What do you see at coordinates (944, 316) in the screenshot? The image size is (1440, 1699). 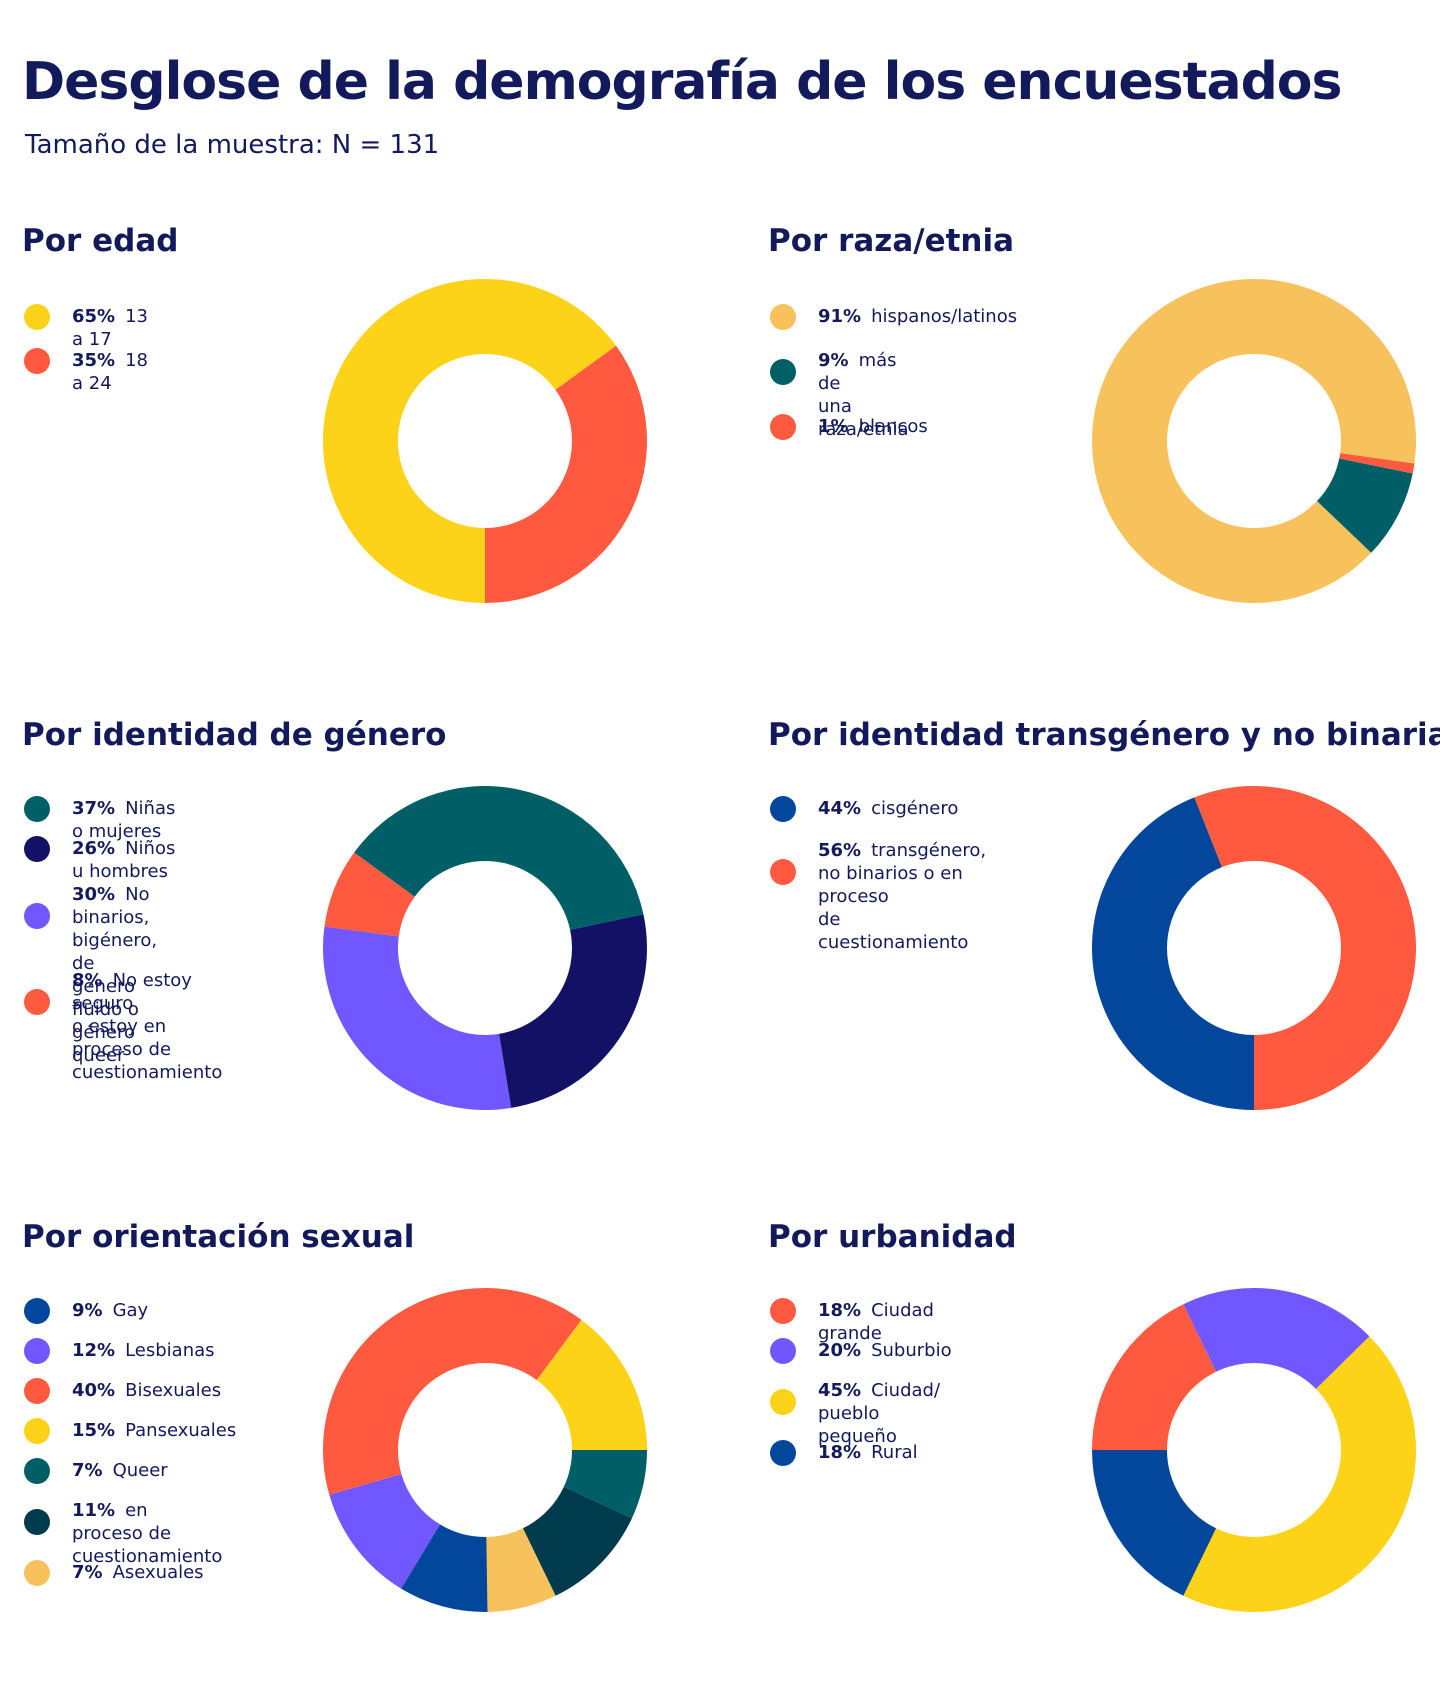 I see `legend-label: hispanos/latinos` at bounding box center [944, 316].